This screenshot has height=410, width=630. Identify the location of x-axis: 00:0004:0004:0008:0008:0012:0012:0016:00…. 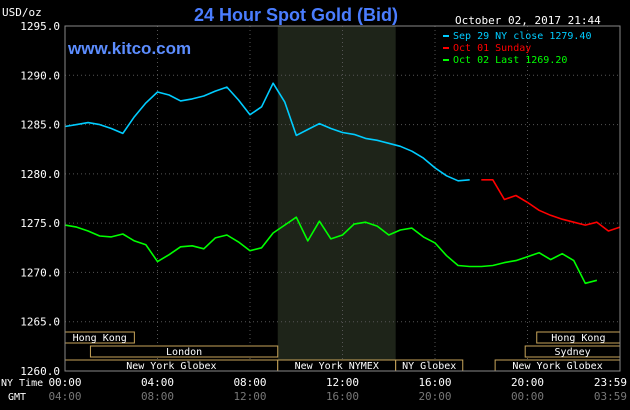
(337, 389).